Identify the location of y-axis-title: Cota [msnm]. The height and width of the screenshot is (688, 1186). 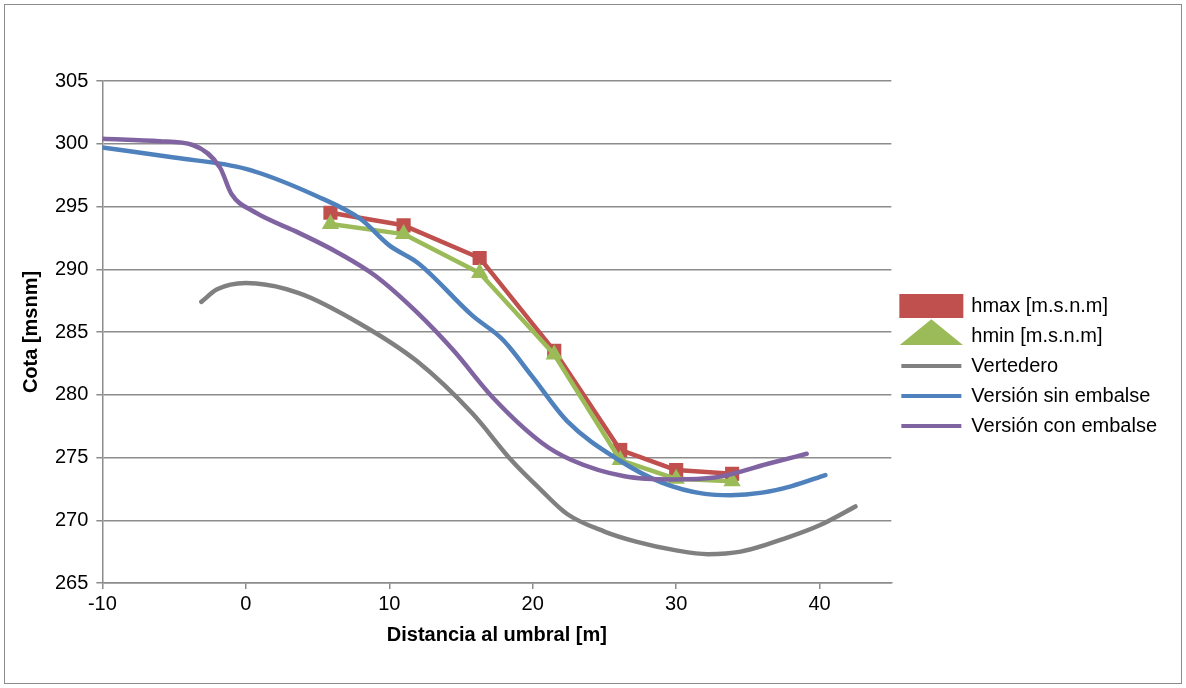
(29, 332).